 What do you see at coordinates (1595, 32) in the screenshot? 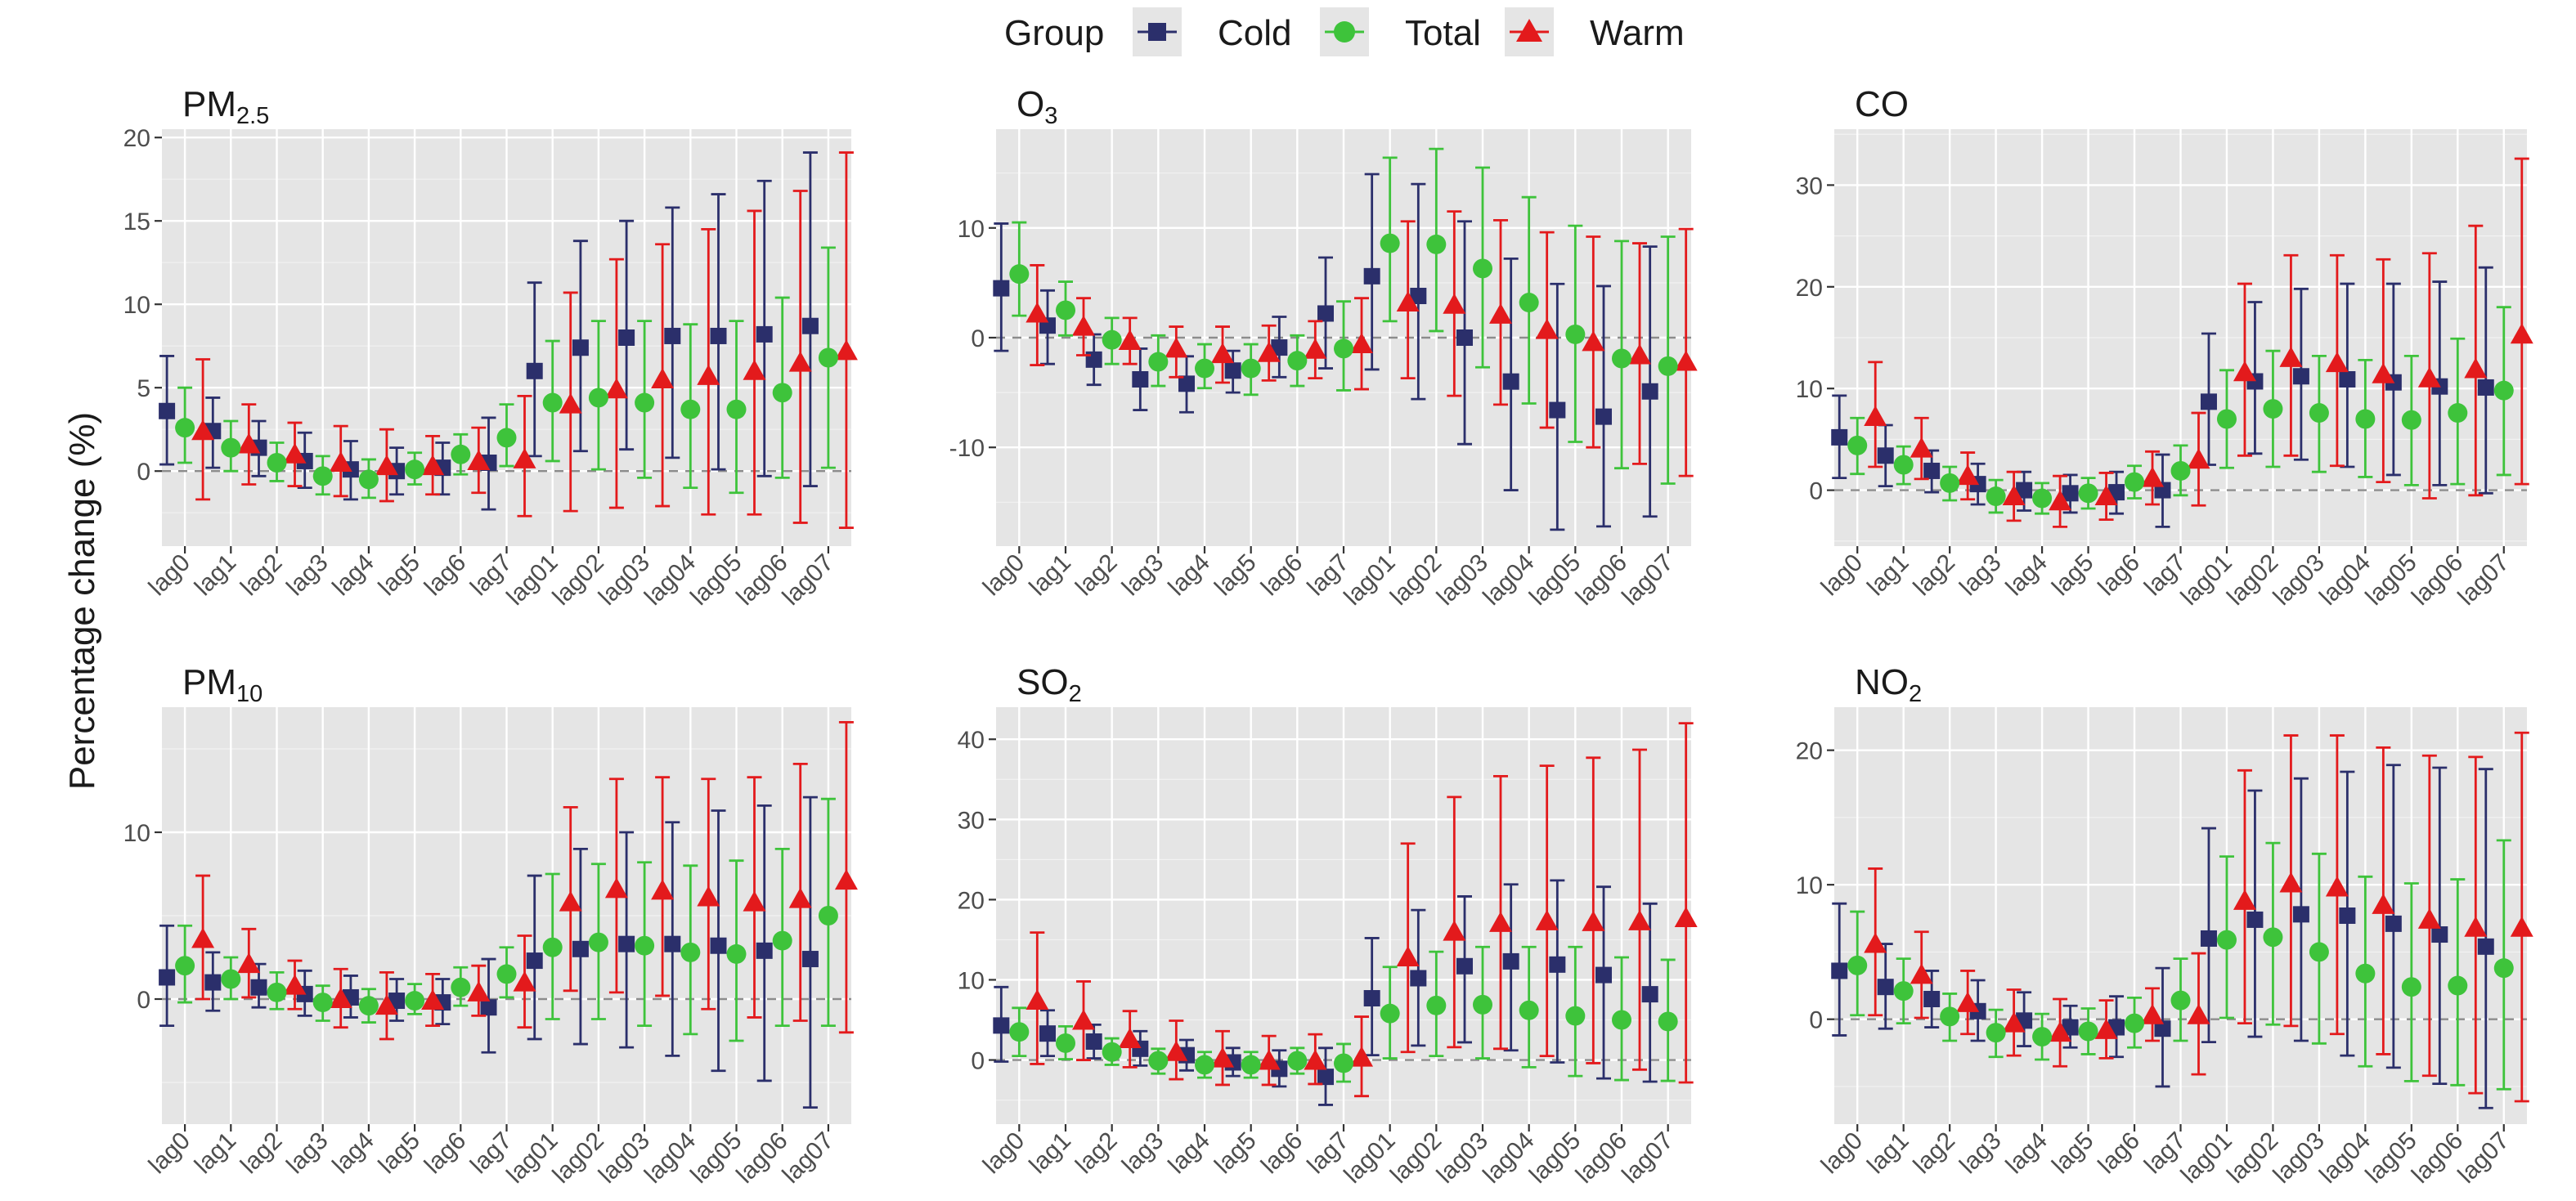
I see `legend-item-warm: Warm` at bounding box center [1595, 32].